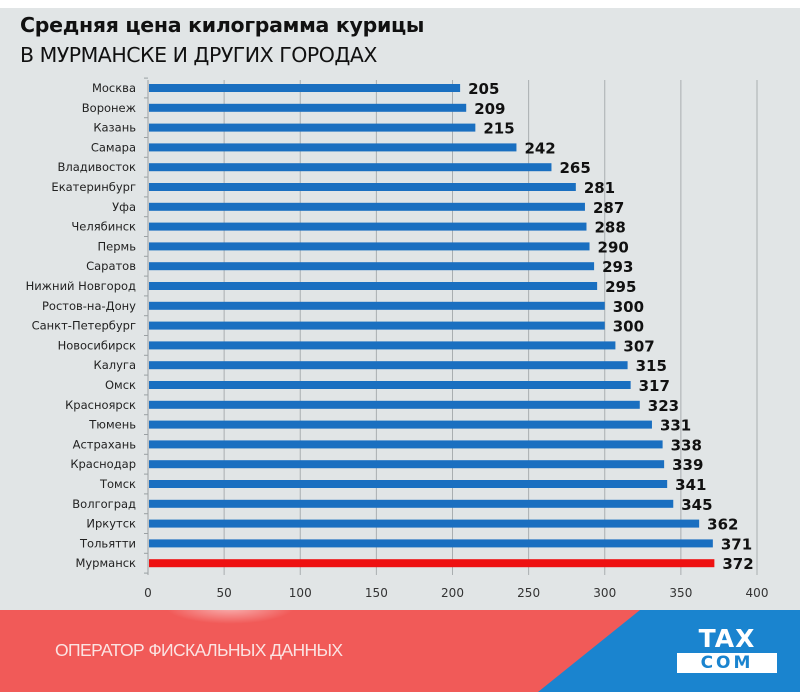  Describe the element at coordinates (663, 406) in the screenshot. I see `value-label: 323` at that location.